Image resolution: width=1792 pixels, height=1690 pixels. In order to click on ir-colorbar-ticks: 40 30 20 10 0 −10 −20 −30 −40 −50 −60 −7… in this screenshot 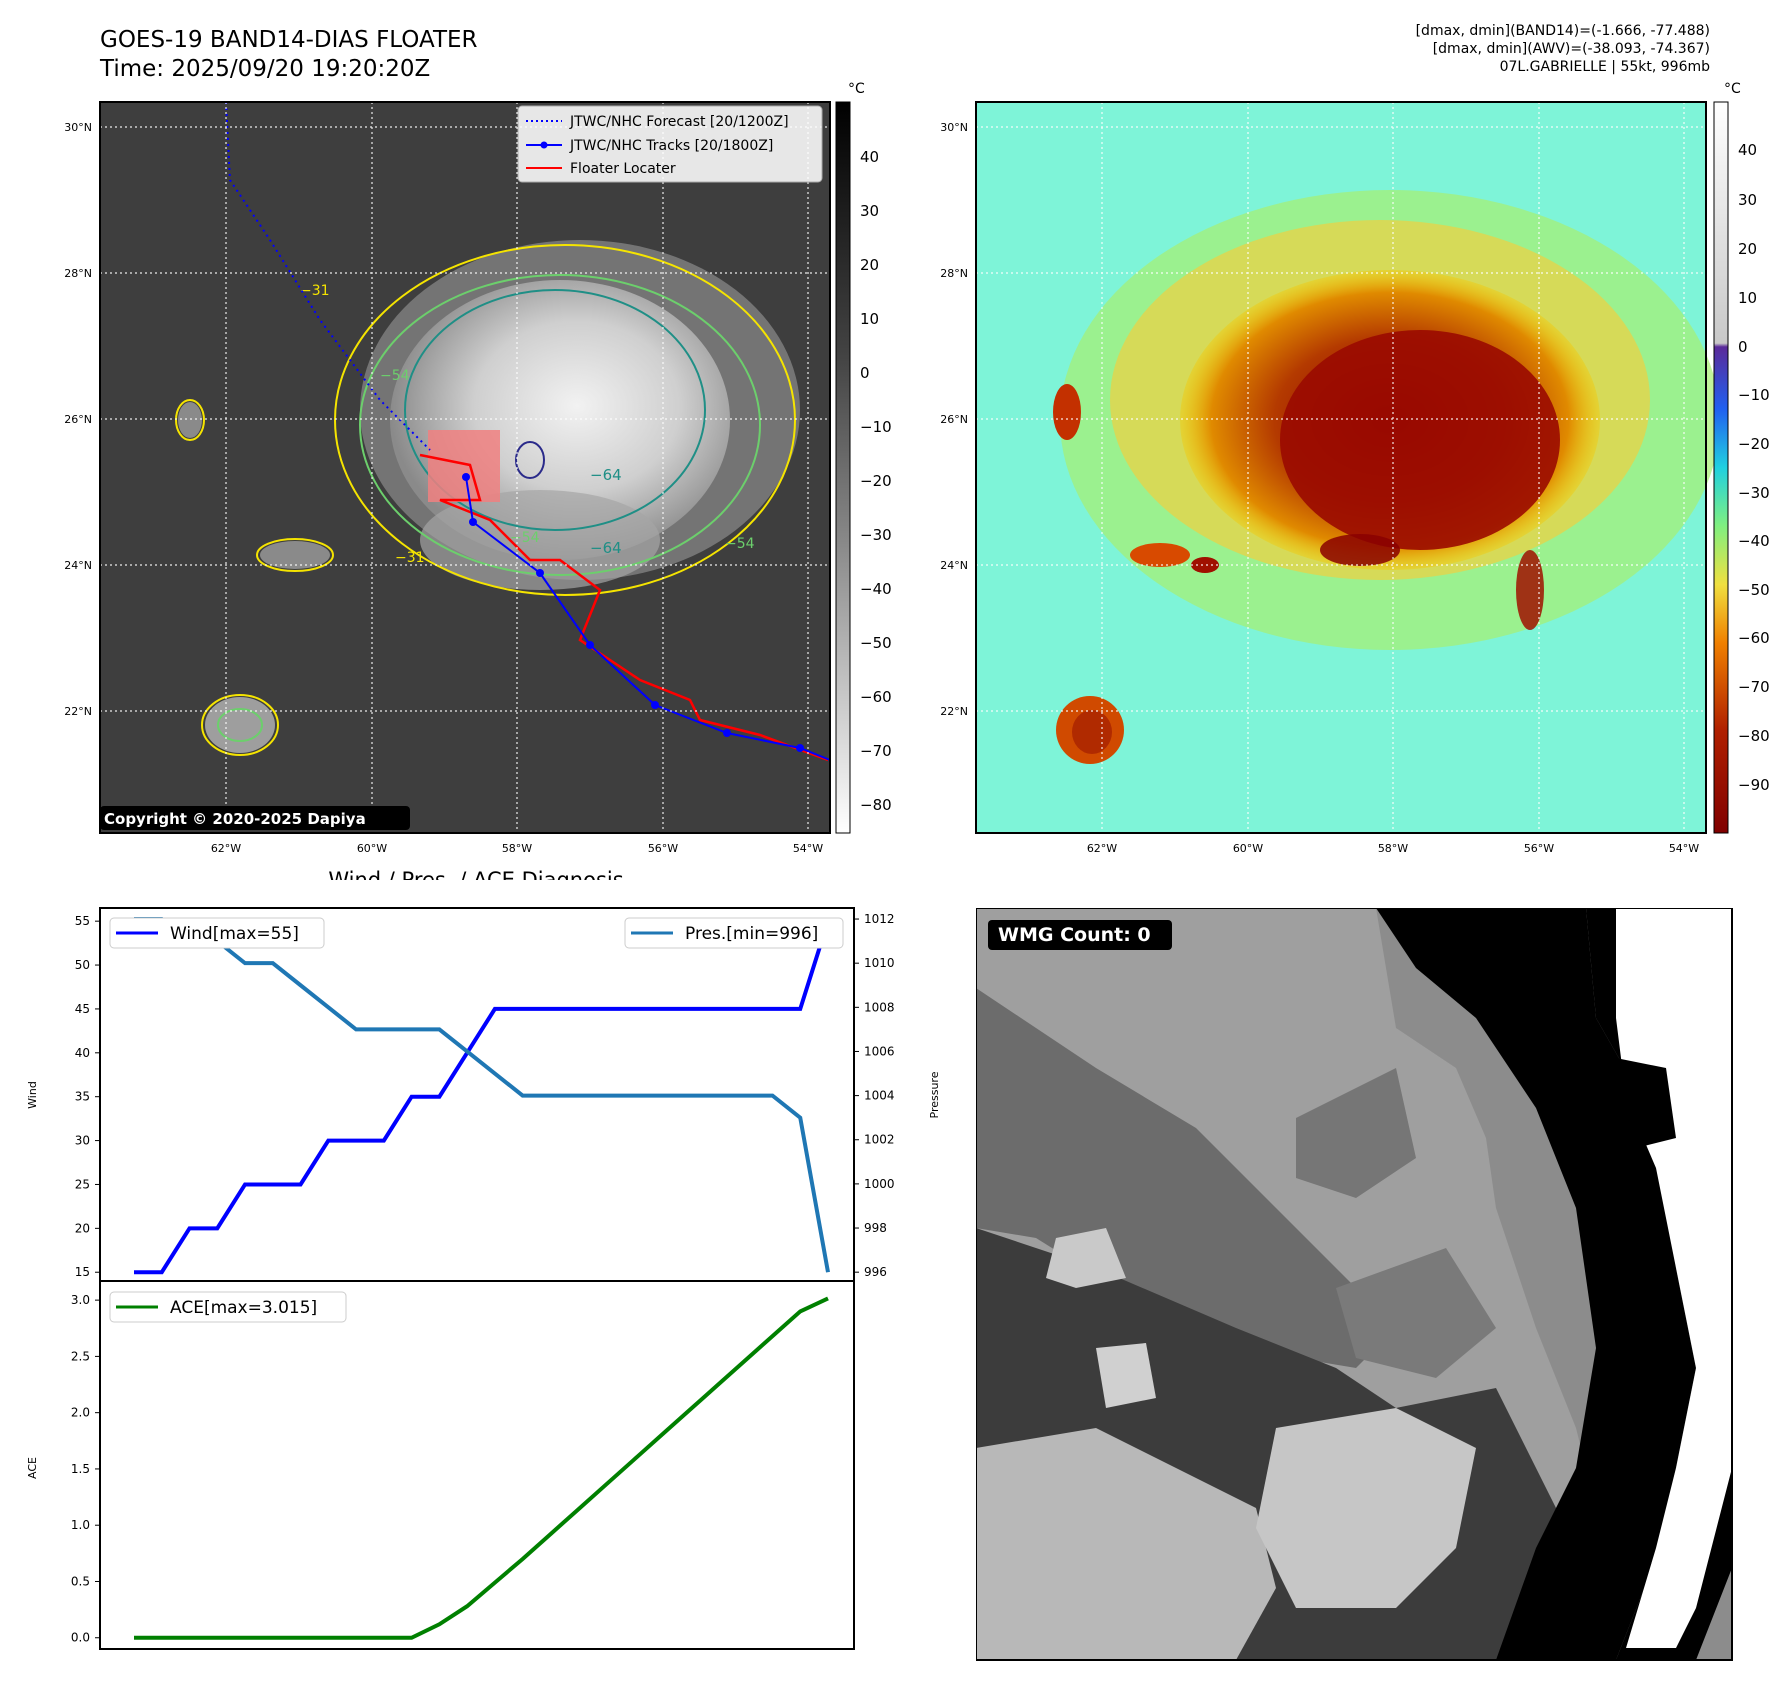, I will do `click(876, 481)`.